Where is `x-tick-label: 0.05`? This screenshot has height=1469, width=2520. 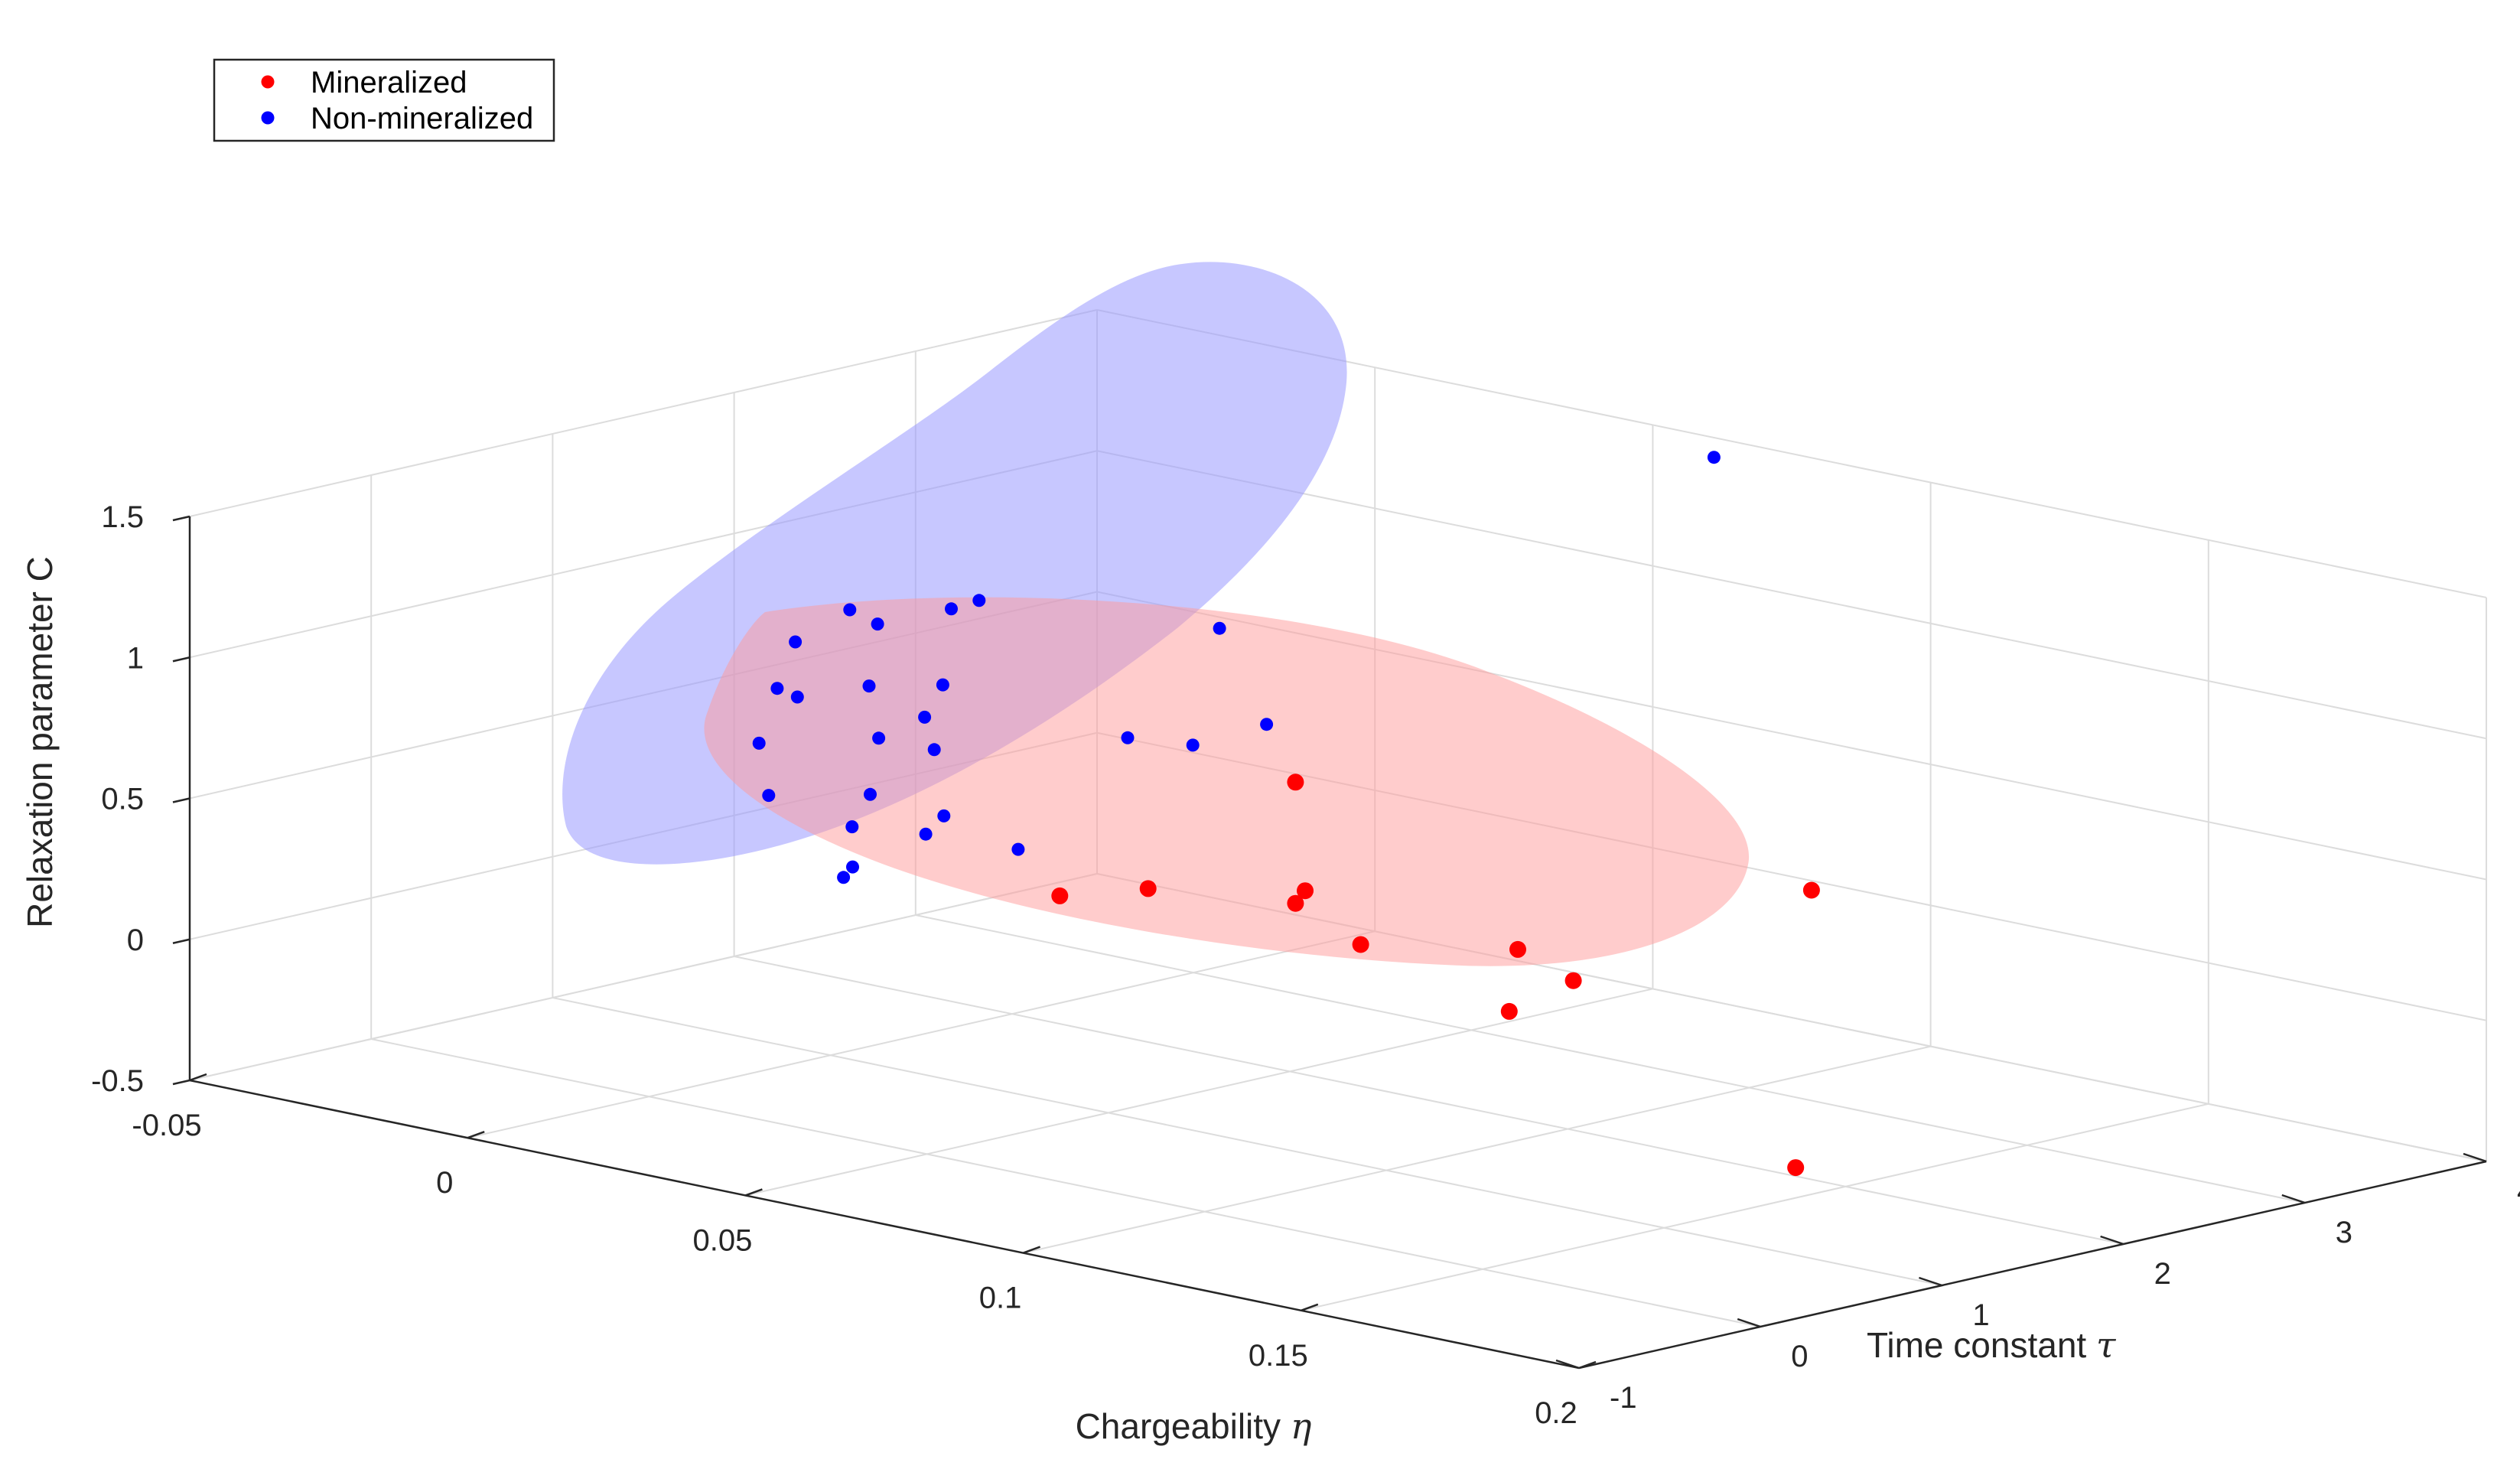
x-tick-label: 0.05 is located at coordinates (722, 1240).